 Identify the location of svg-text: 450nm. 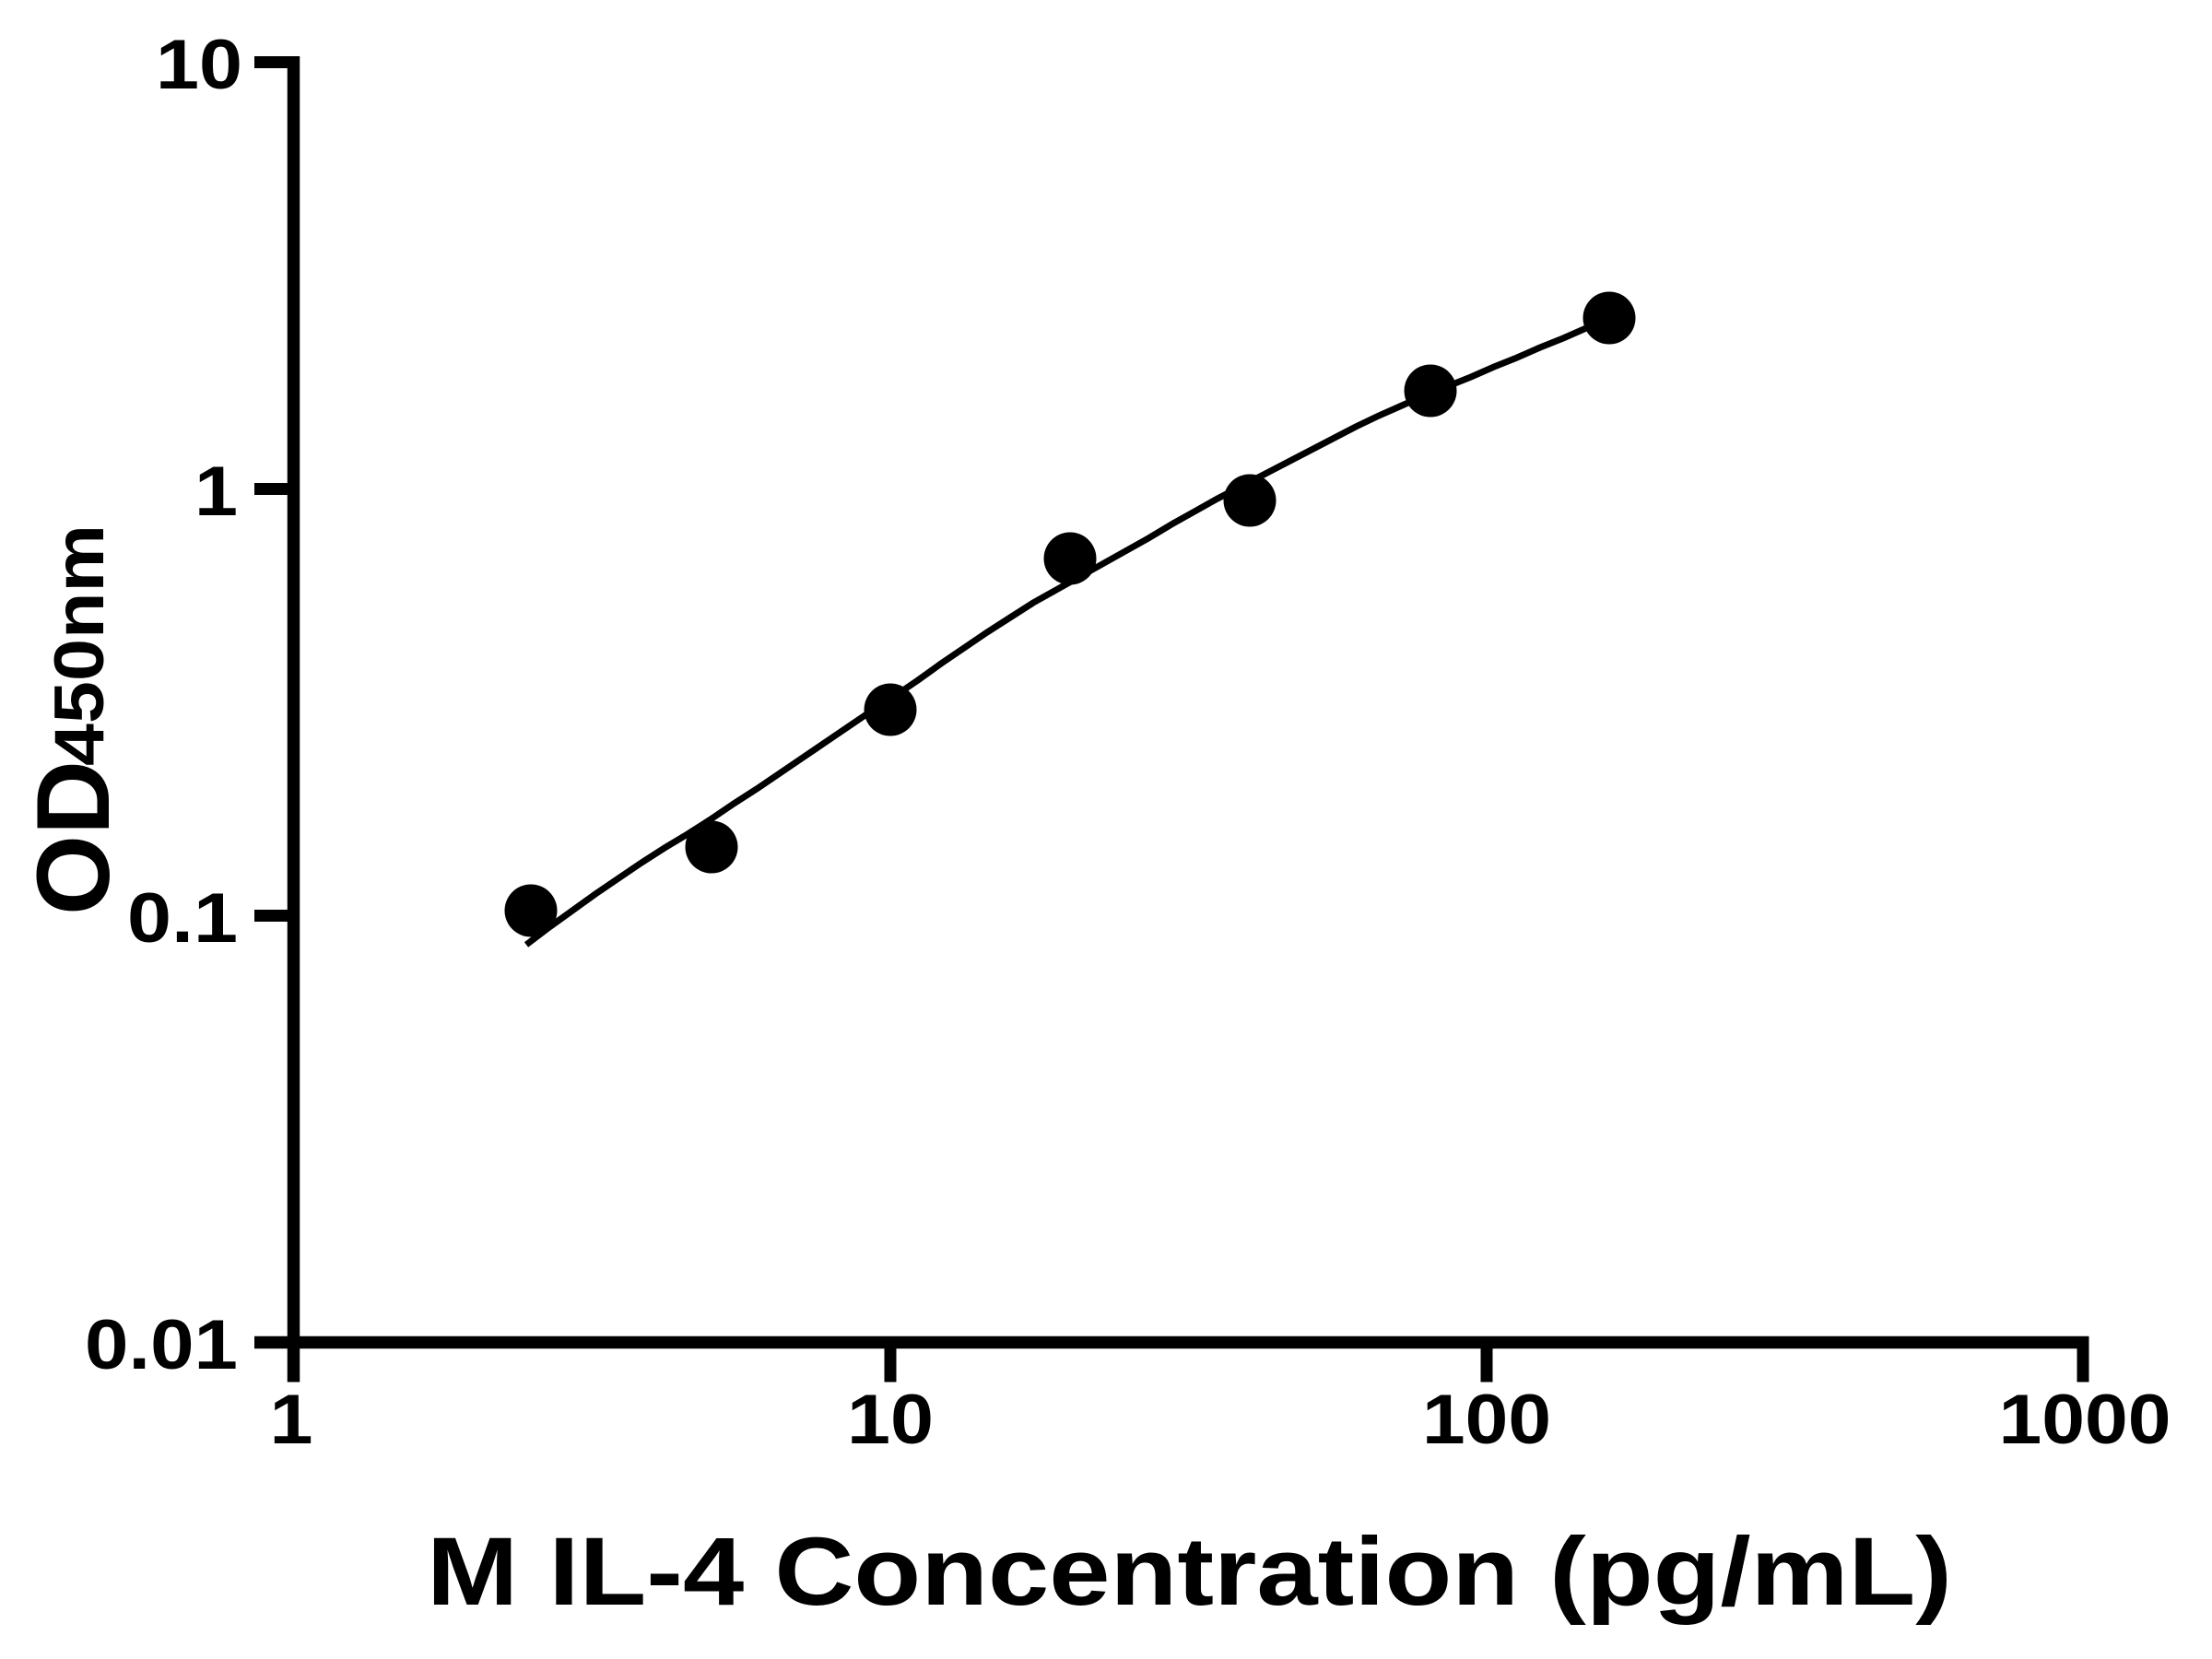
(80, 645).